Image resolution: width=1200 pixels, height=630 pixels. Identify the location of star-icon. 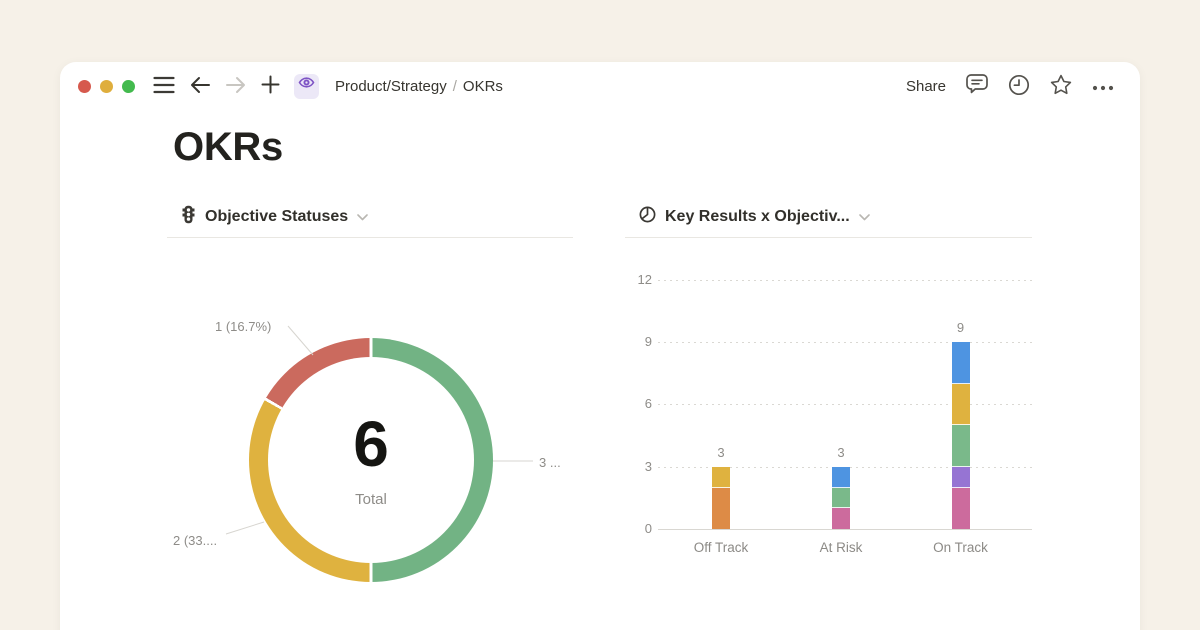
(1061, 86).